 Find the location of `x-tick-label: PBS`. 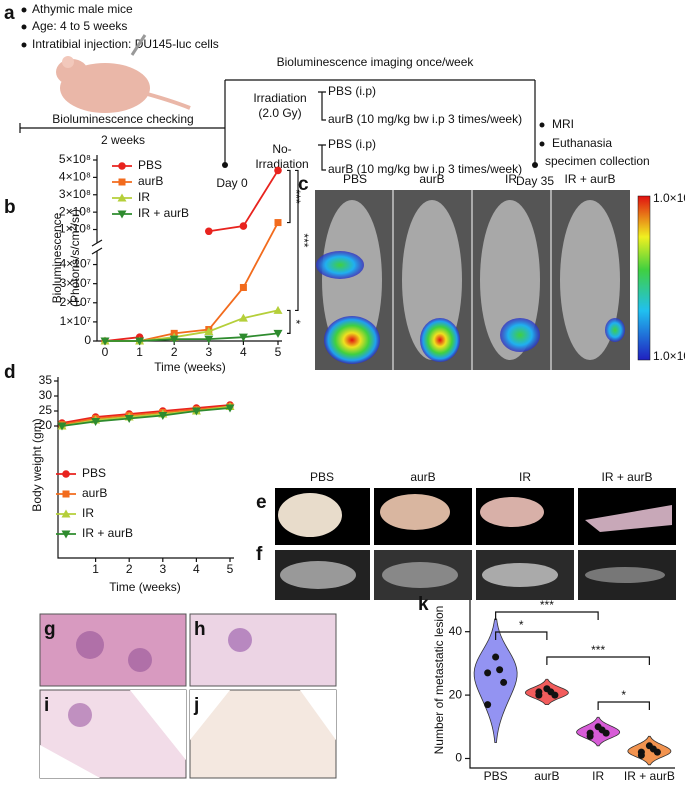

x-tick-label: PBS is located at coordinates (496, 776).